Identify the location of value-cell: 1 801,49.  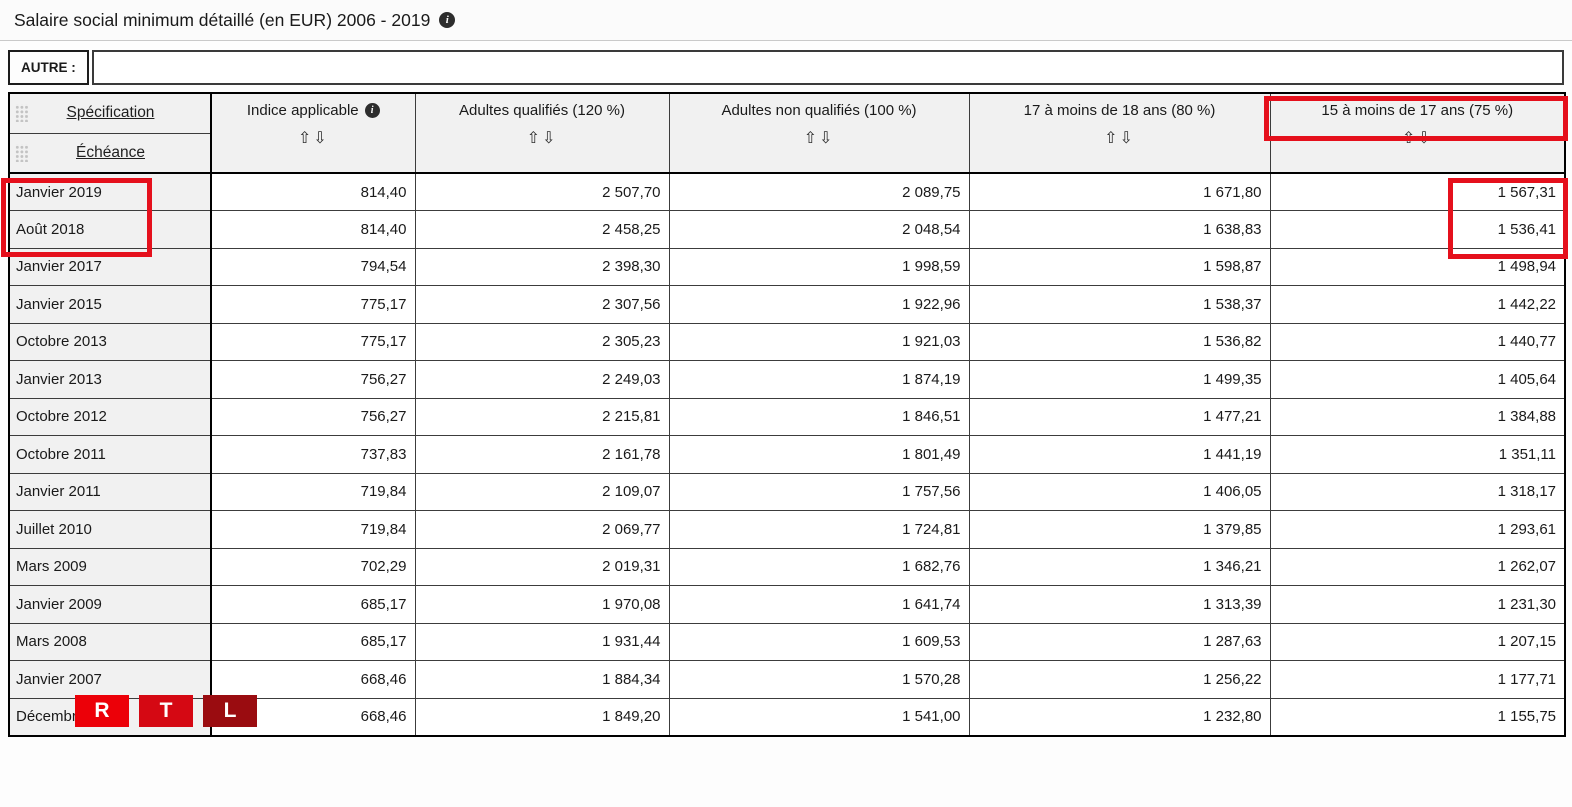
(819, 454).